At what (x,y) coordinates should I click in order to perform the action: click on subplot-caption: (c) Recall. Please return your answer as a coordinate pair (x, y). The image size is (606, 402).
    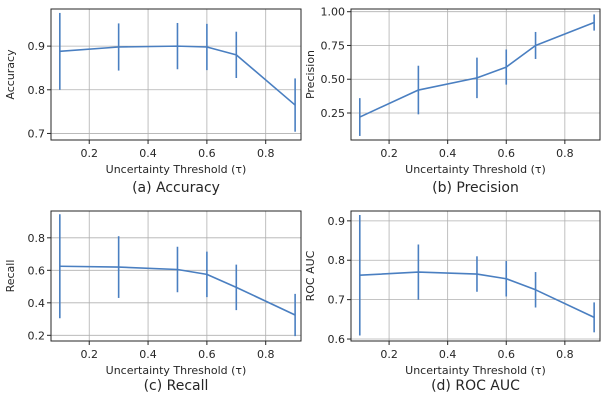
    Looking at the image, I should click on (176, 386).